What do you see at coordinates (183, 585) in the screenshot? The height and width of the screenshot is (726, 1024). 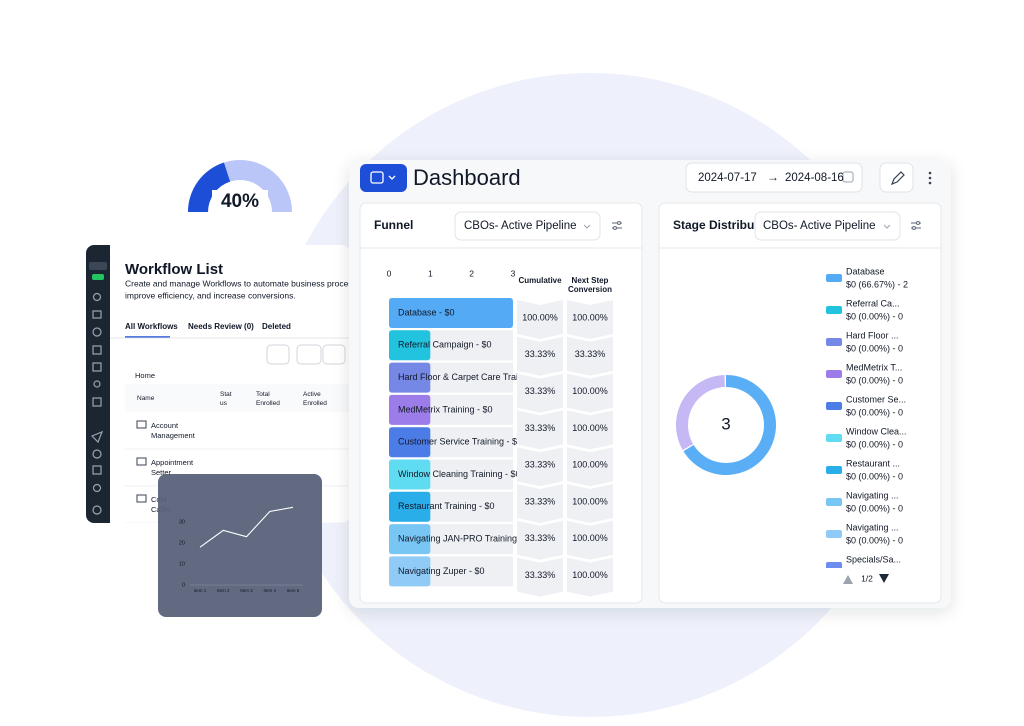 I see `y-tick-label: 0` at bounding box center [183, 585].